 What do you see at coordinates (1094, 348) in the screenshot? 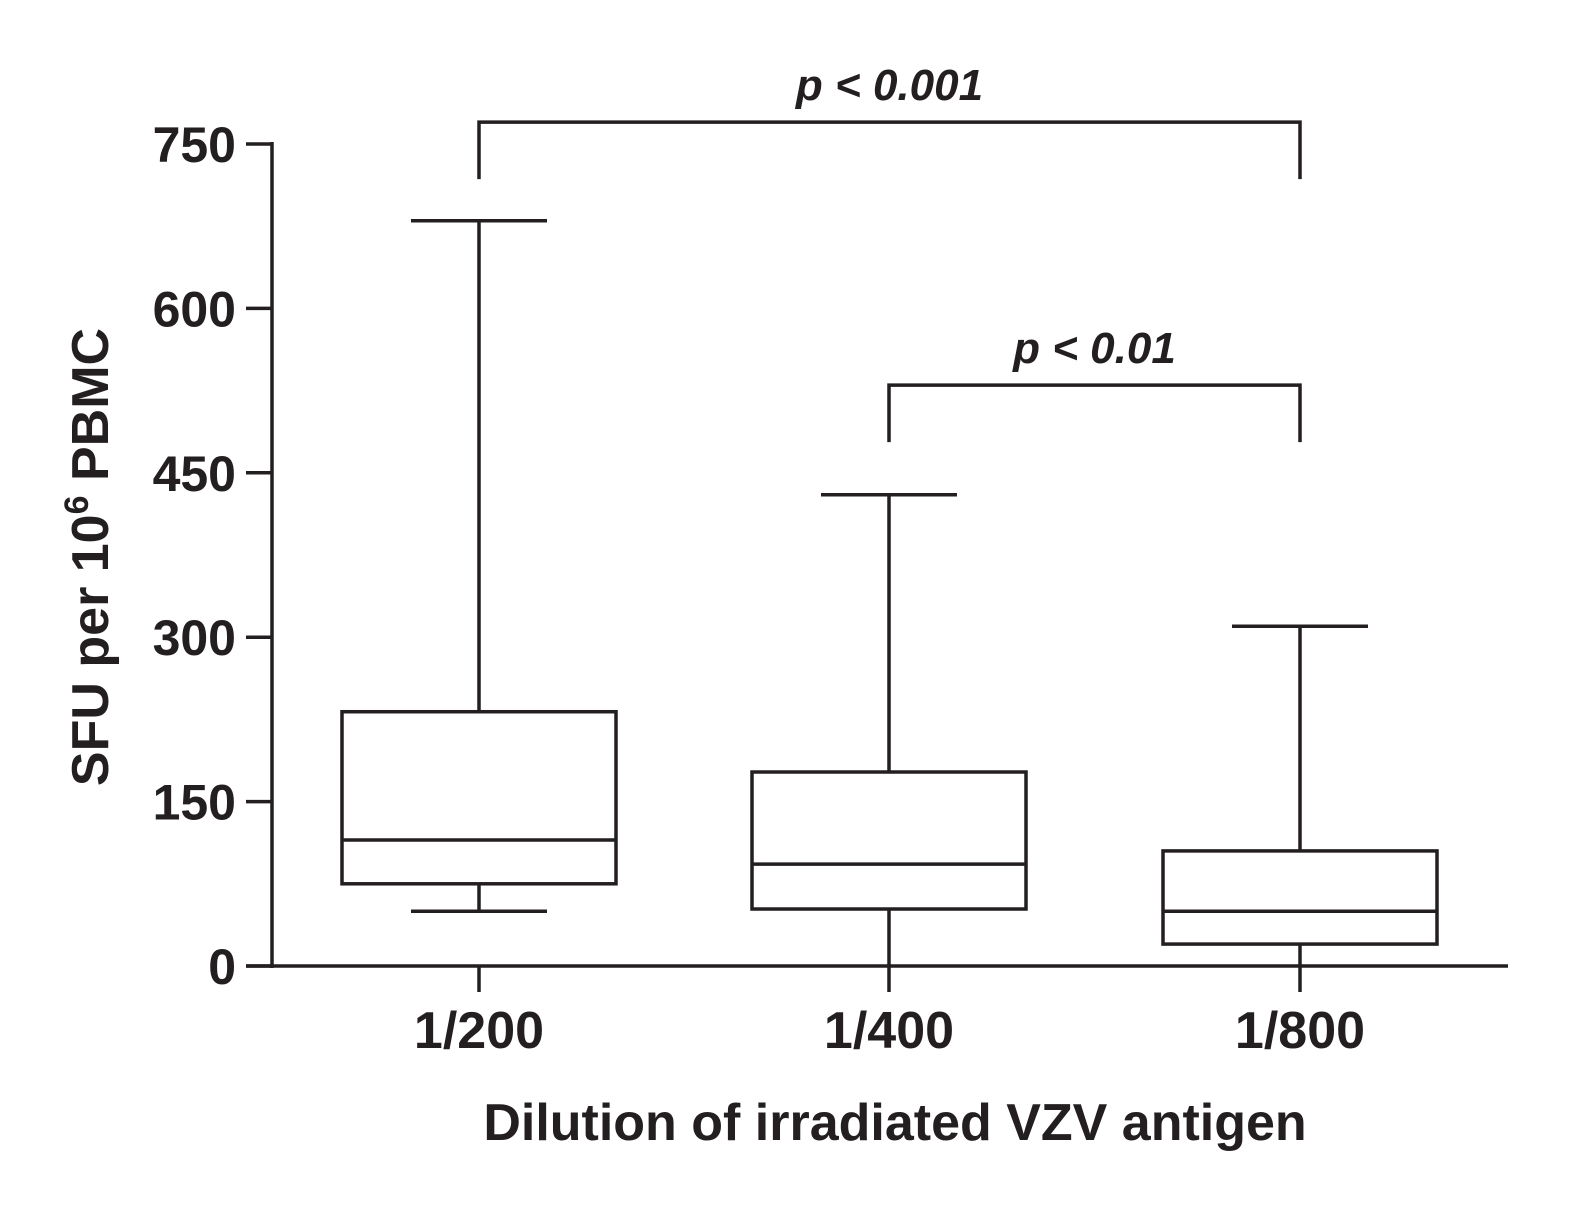
I see `significance-label-2: p < 0.01` at bounding box center [1094, 348].